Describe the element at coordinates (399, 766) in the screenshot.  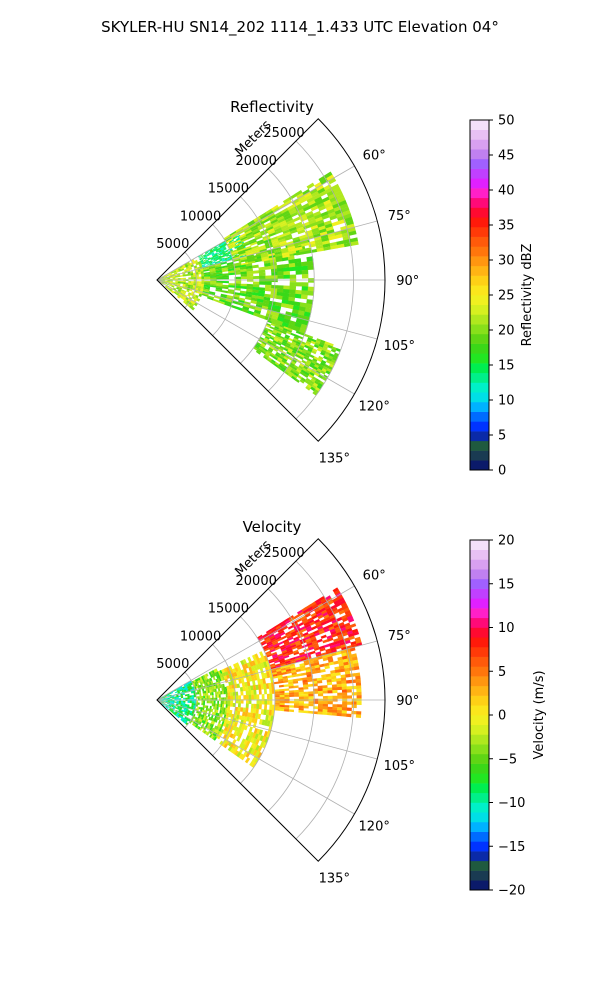
I see `vel-azimuth-tick-label: 105°` at that location.